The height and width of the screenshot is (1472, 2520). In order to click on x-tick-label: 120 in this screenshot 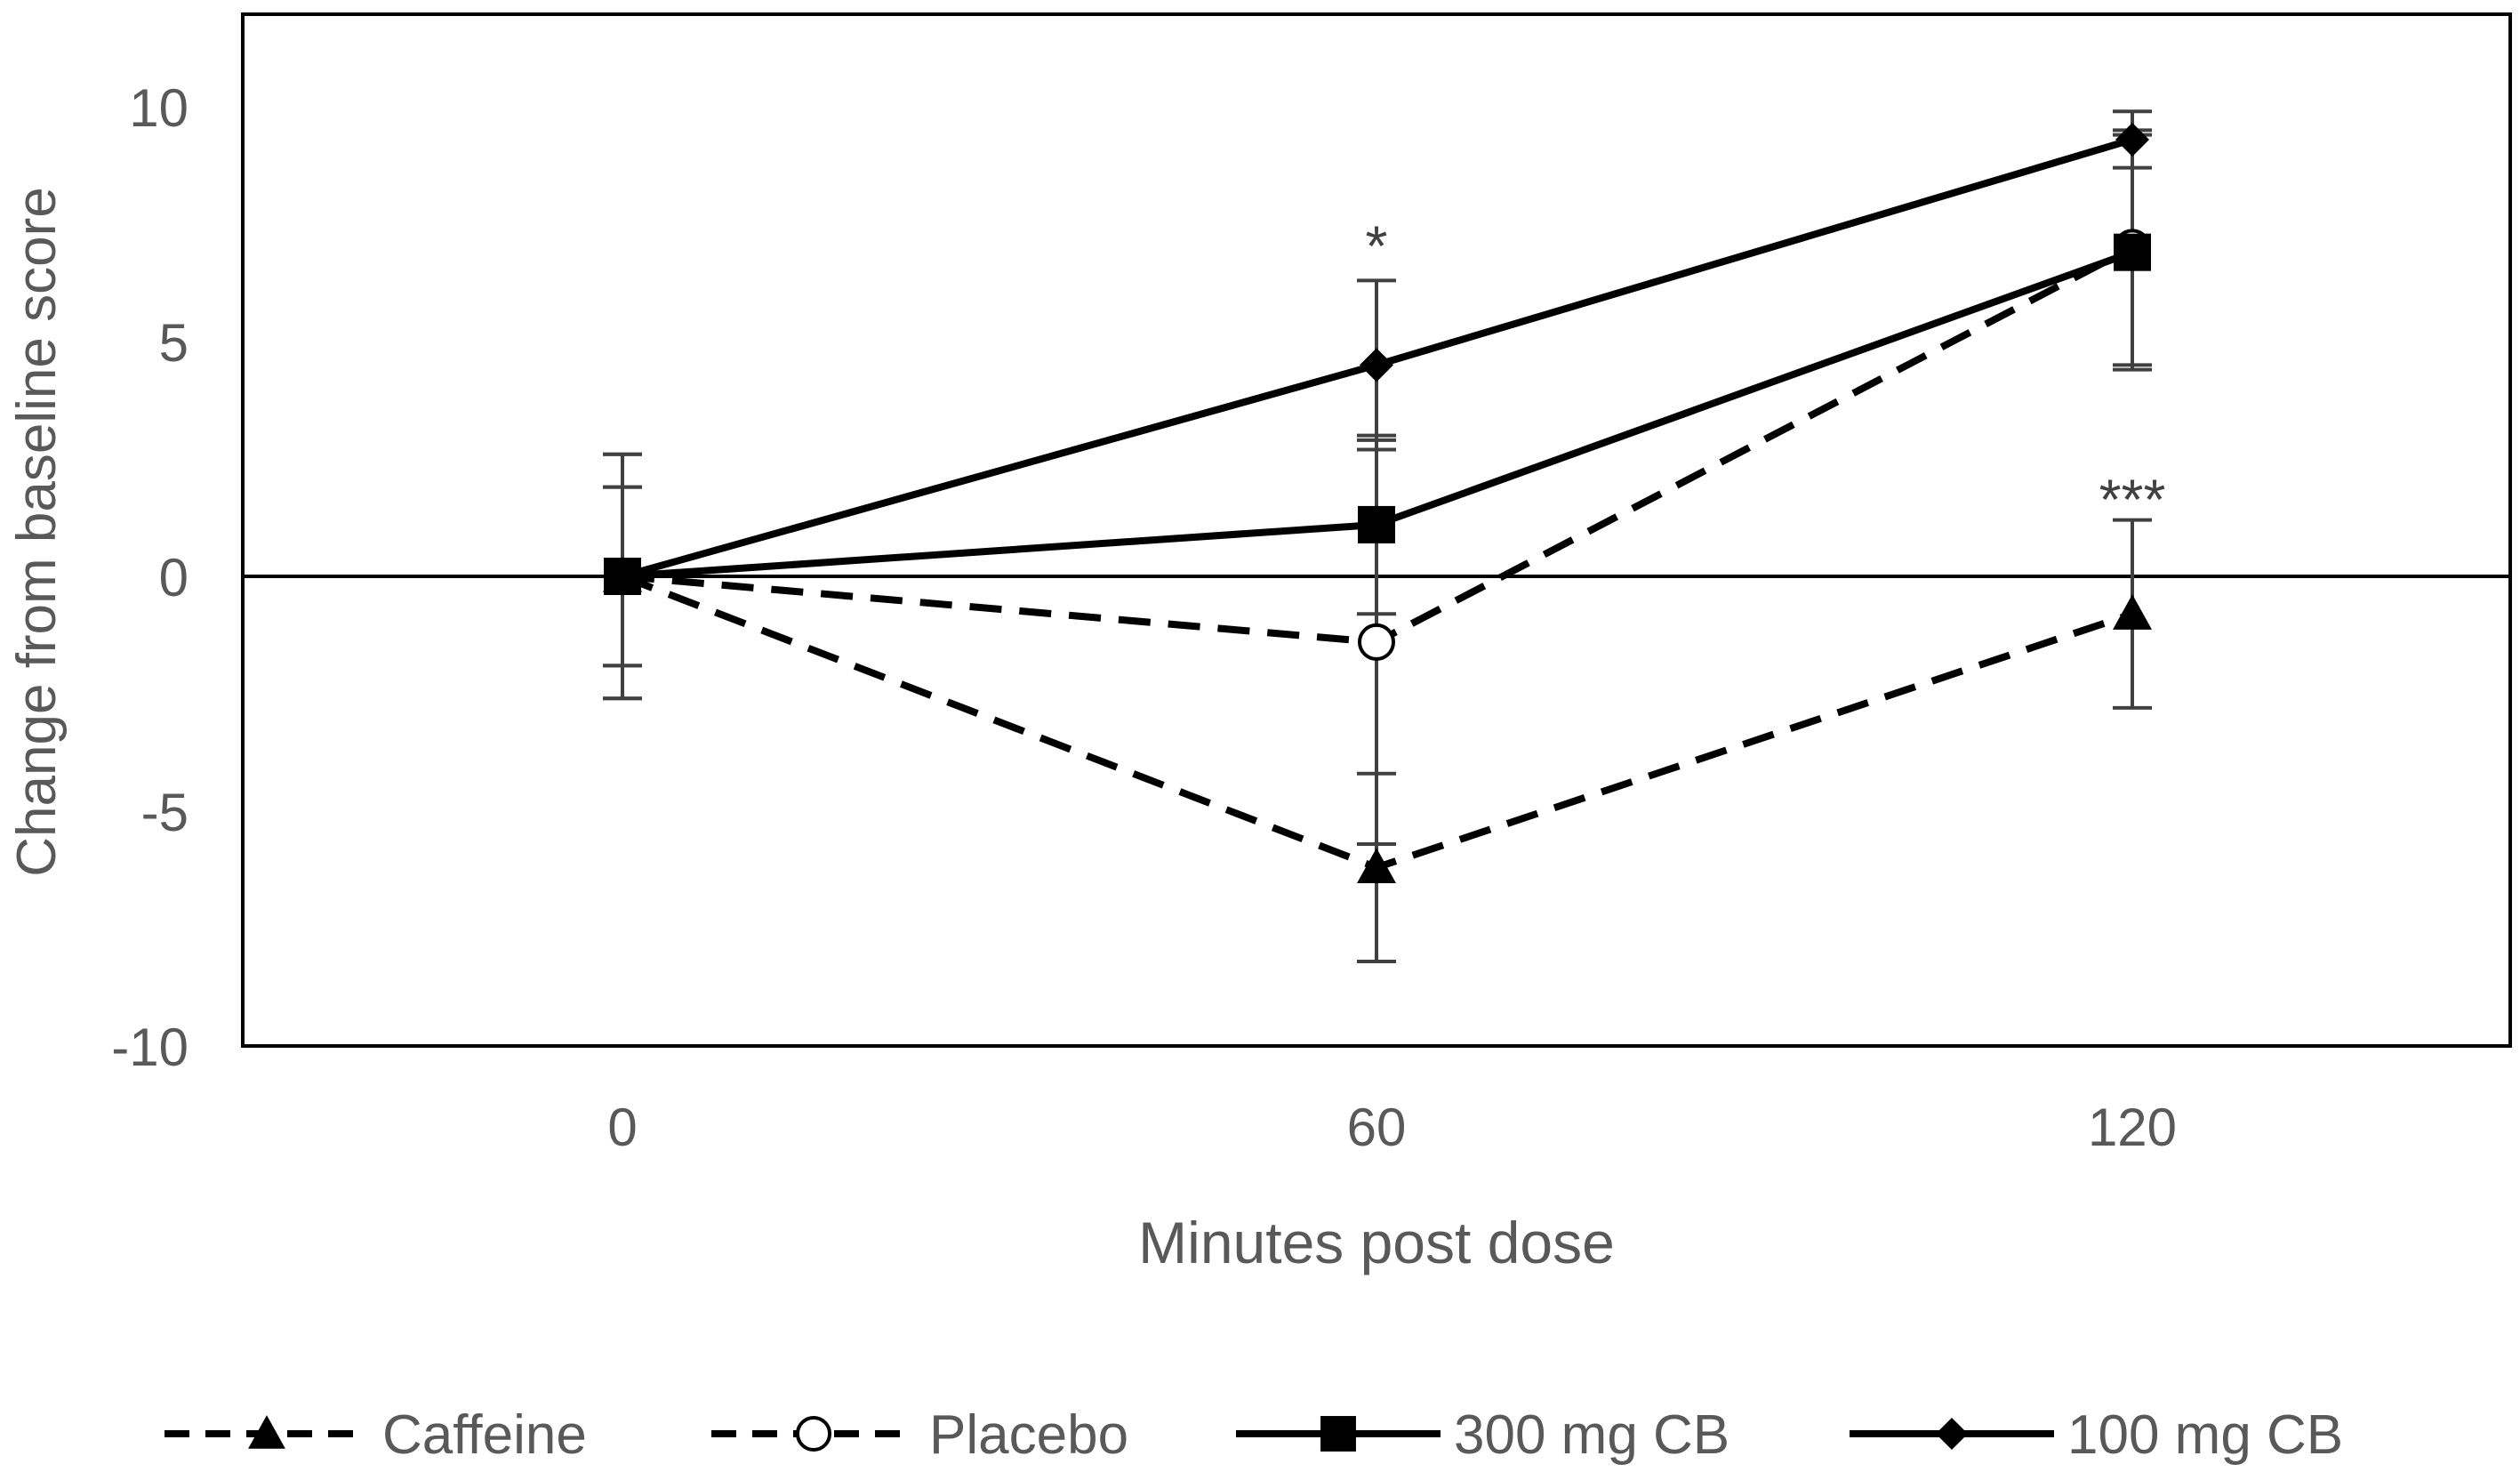, I will do `click(2132, 1127)`.